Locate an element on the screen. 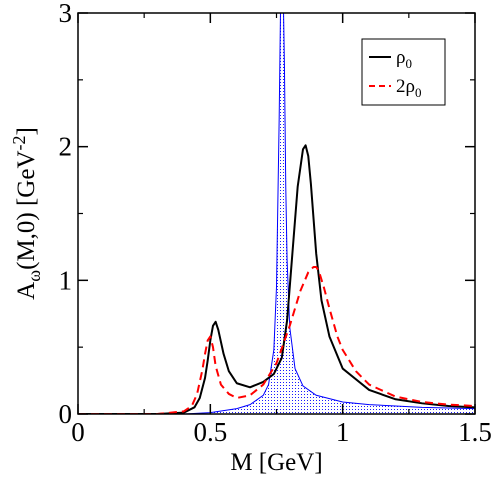 The image size is (498, 478). legend-label-2rho0-subscript: 0 is located at coordinates (418, 92).